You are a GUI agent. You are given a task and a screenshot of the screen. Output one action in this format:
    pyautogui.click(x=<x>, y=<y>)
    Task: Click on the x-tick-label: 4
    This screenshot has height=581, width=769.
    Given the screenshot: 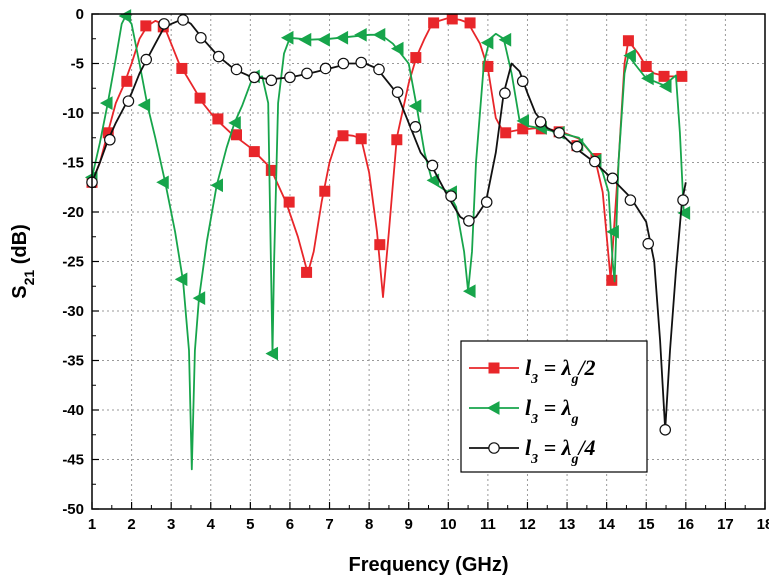 What is the action you would take?
    pyautogui.click(x=211, y=524)
    